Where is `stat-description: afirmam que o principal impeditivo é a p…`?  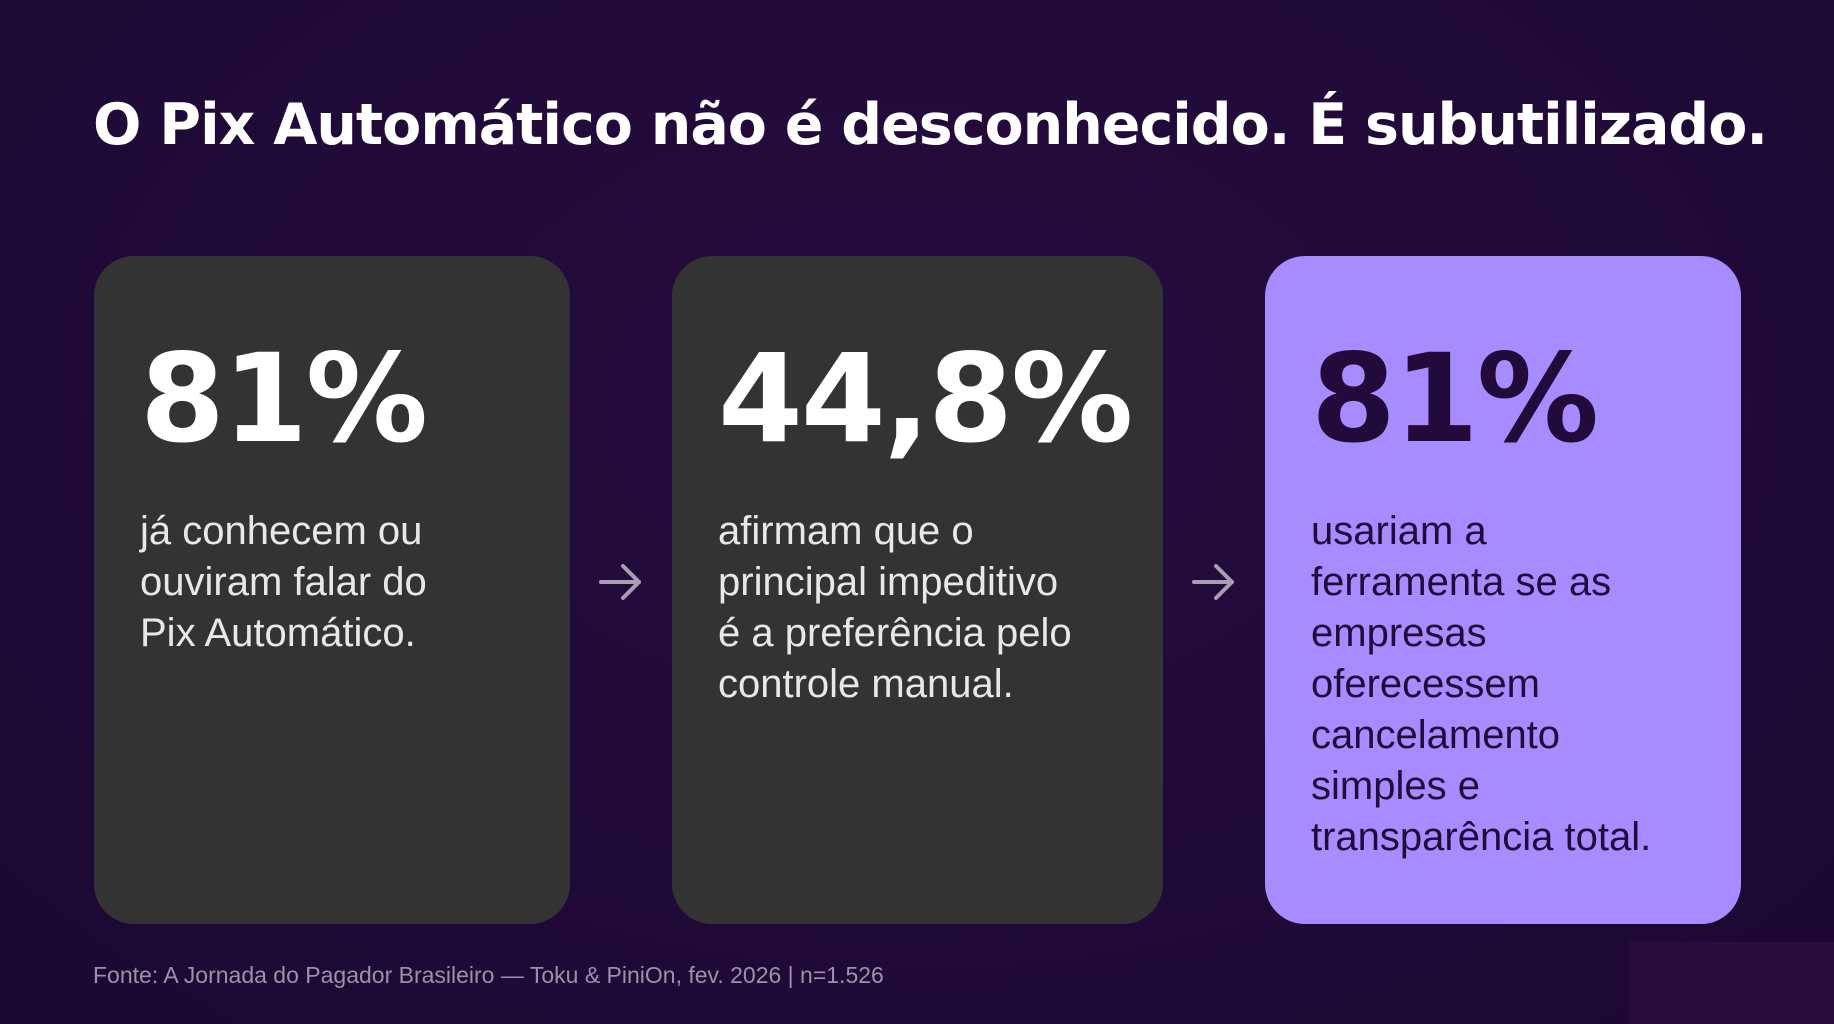
stat-description: afirmam que o principal impeditivo é a p… is located at coordinates (895, 608).